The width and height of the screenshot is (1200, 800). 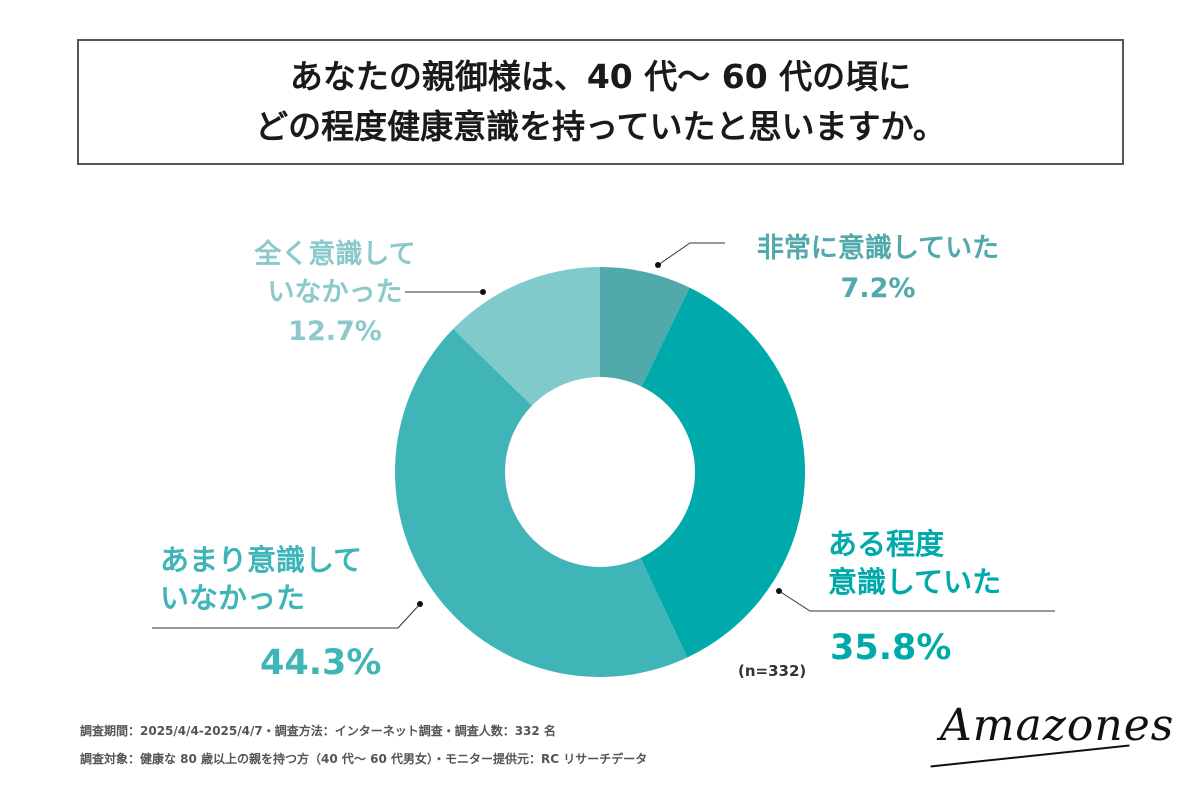 I want to click on label-low: あまり意識して いなかった, so click(x=261, y=579).